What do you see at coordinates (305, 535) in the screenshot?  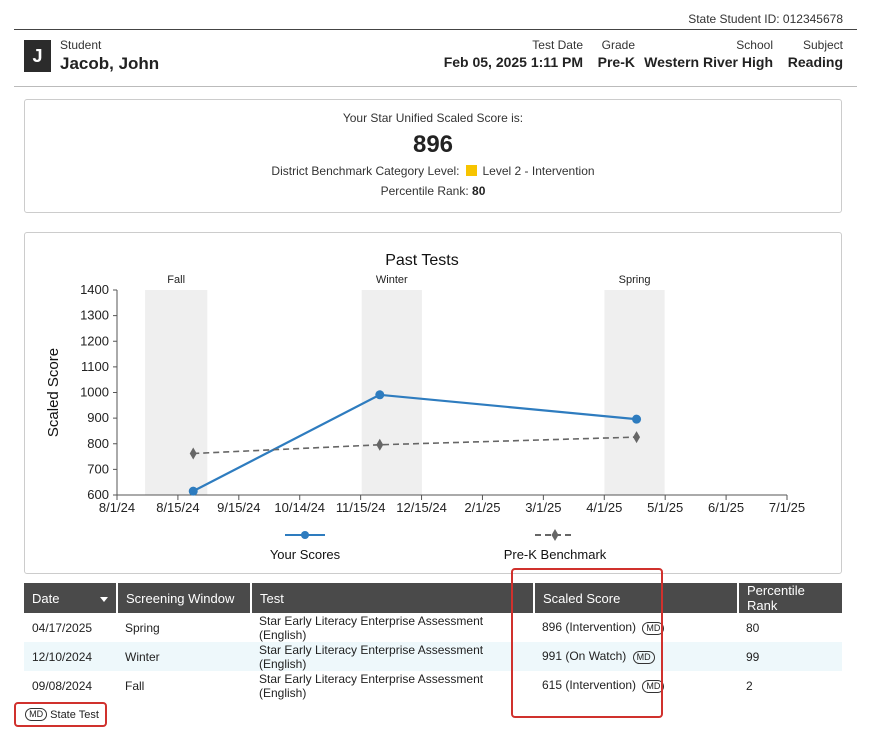 I see `legend-score-marker` at bounding box center [305, 535].